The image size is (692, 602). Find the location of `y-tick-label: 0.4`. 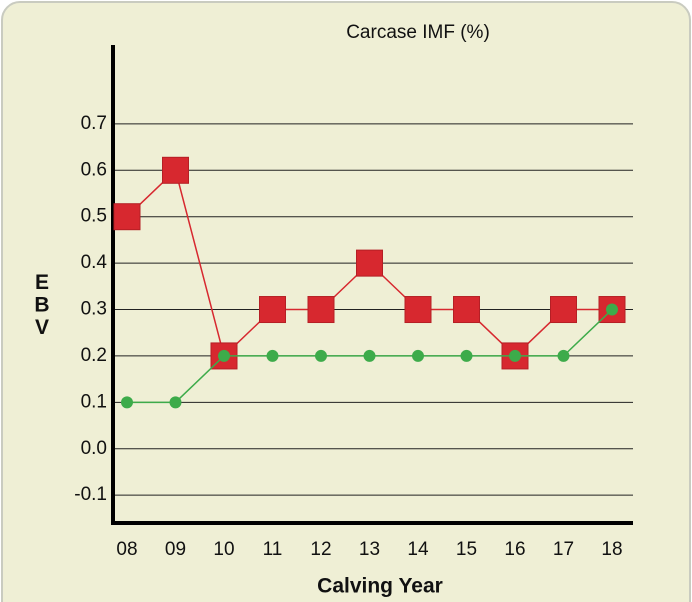

y-tick-label: 0.4 is located at coordinates (94, 262).